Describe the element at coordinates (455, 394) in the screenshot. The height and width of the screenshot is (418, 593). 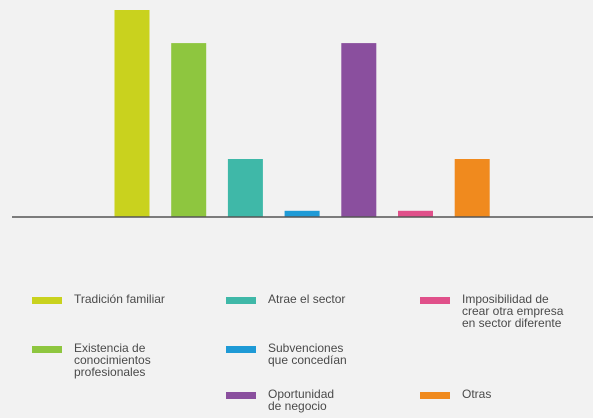
I see `legend-item-otras: Otras` at that location.